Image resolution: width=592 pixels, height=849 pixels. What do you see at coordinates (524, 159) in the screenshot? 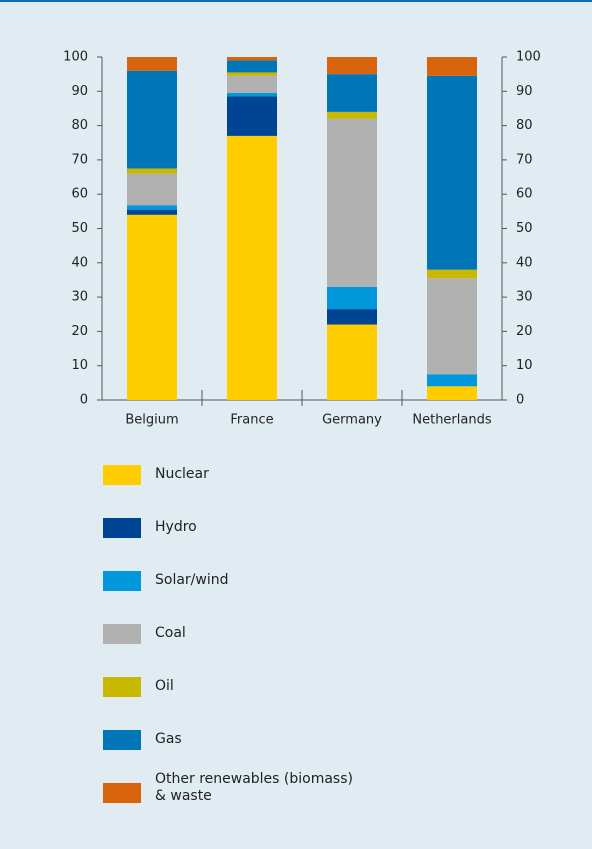
I see `y2-tick-label: 70` at bounding box center [524, 159].